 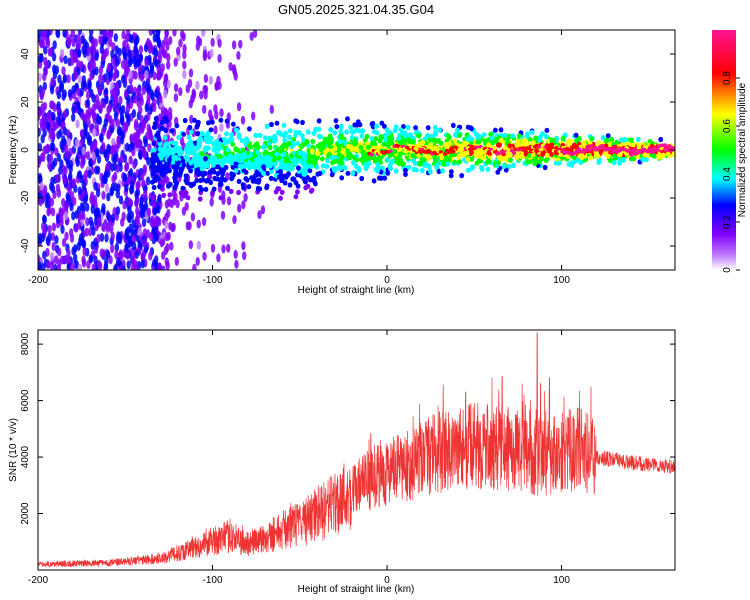 What do you see at coordinates (213, 280) in the screenshot?
I see `spectrogram-x-tick-label: -100` at bounding box center [213, 280].